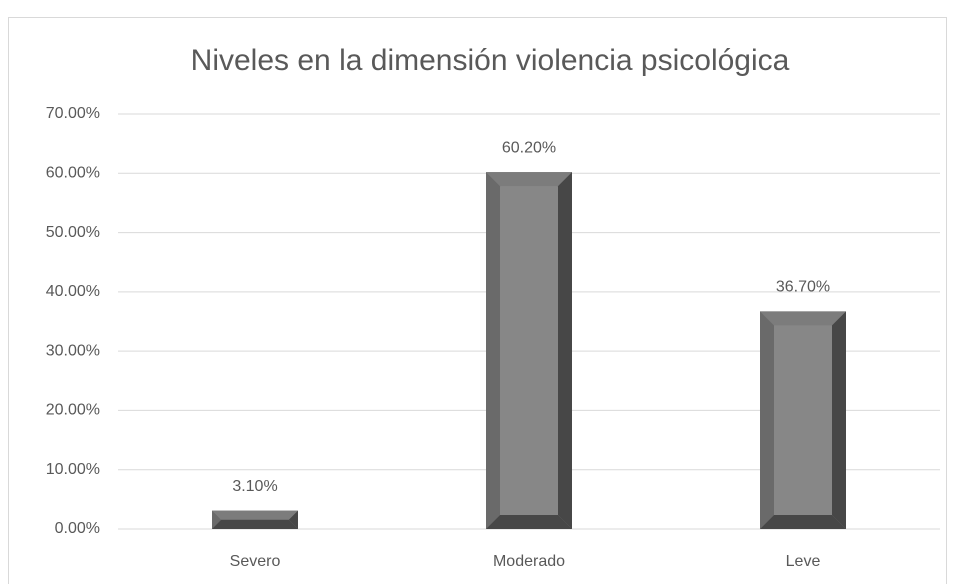  I want to click on y-tick-label: 60.00%, so click(73, 173).